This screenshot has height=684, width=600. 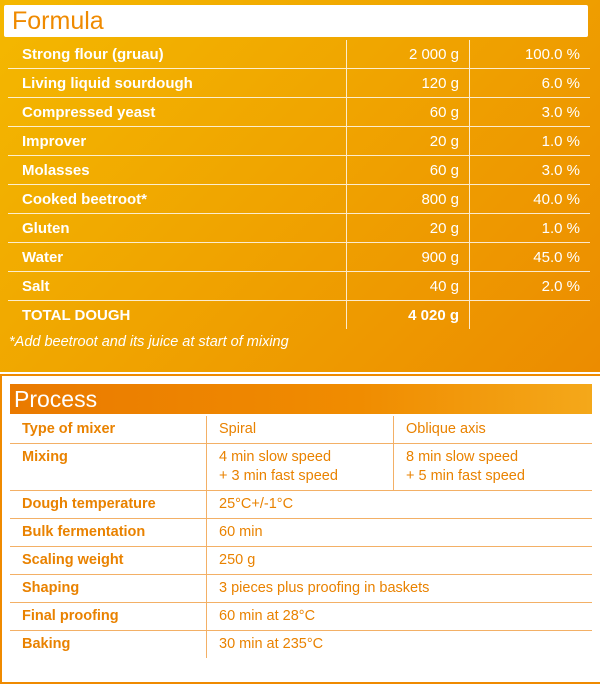 What do you see at coordinates (108, 430) in the screenshot?
I see `step-label: Type of mixer` at bounding box center [108, 430].